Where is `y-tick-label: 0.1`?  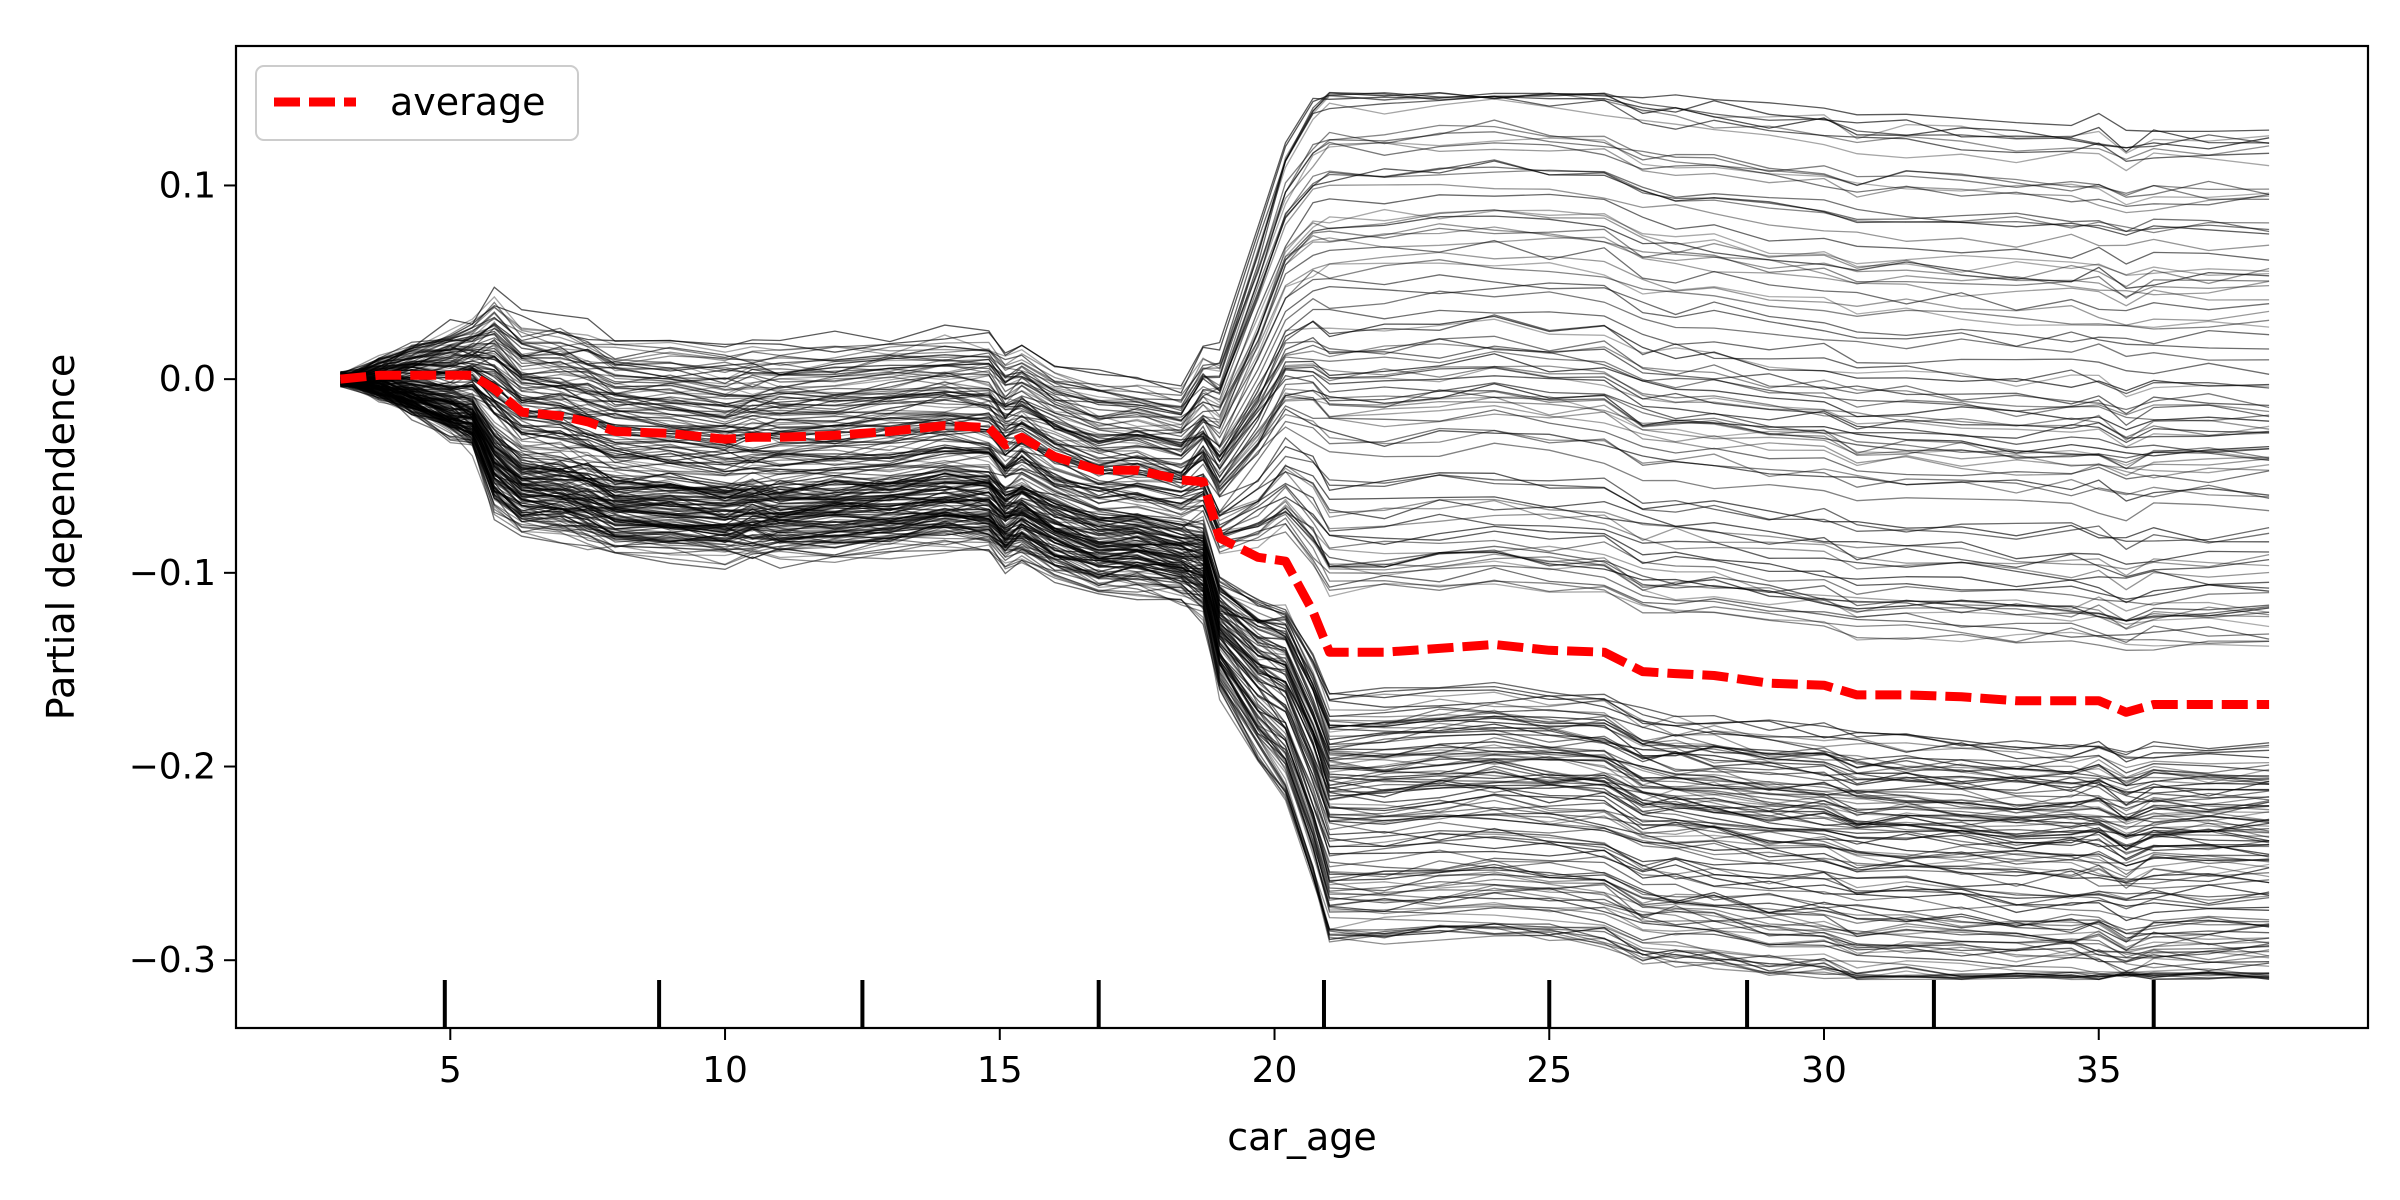 y-tick-label: 0.1 is located at coordinates (187, 185).